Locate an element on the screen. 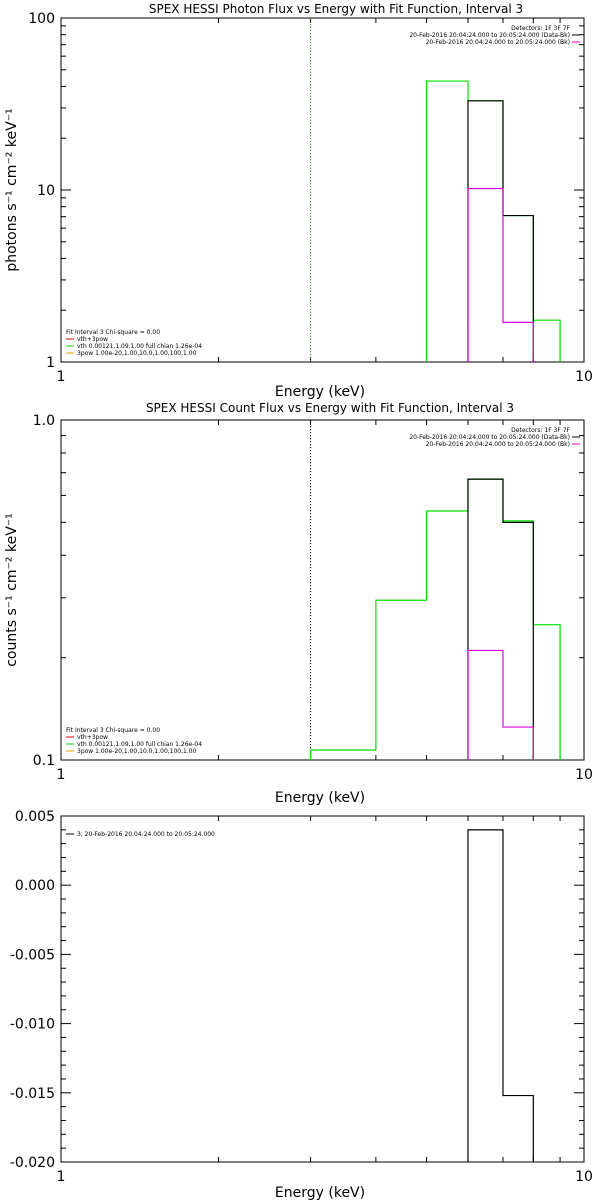 This screenshot has width=600, height=1200. y-tick-label: 10 is located at coordinates (46, 191).